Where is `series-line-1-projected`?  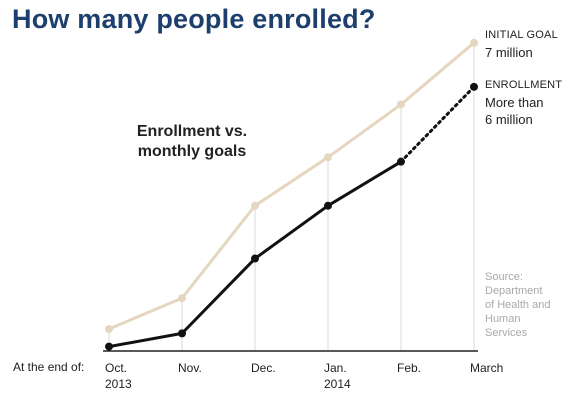 series-line-1-projected is located at coordinates (437, 124).